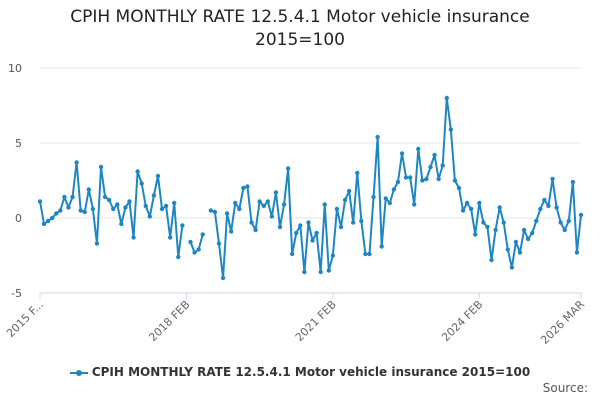  I want to click on y-tick-label: 5, so click(18, 143).